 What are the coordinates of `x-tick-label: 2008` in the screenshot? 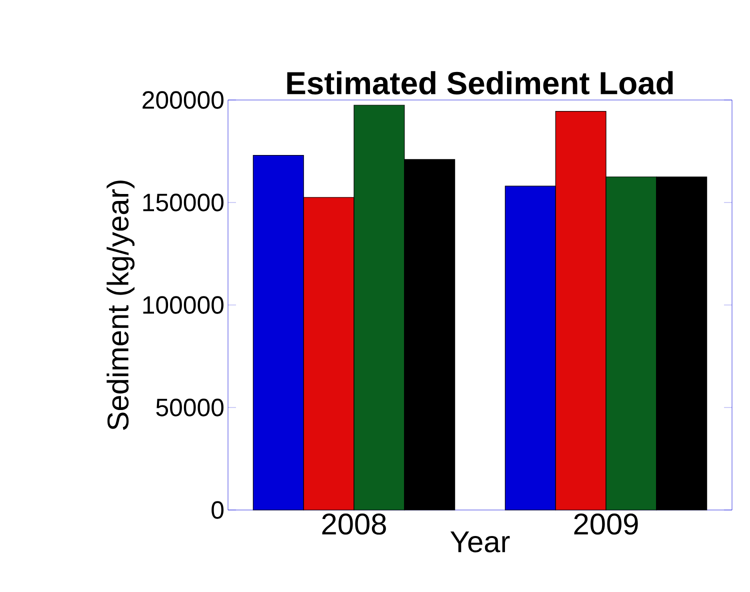 It's located at (354, 524).